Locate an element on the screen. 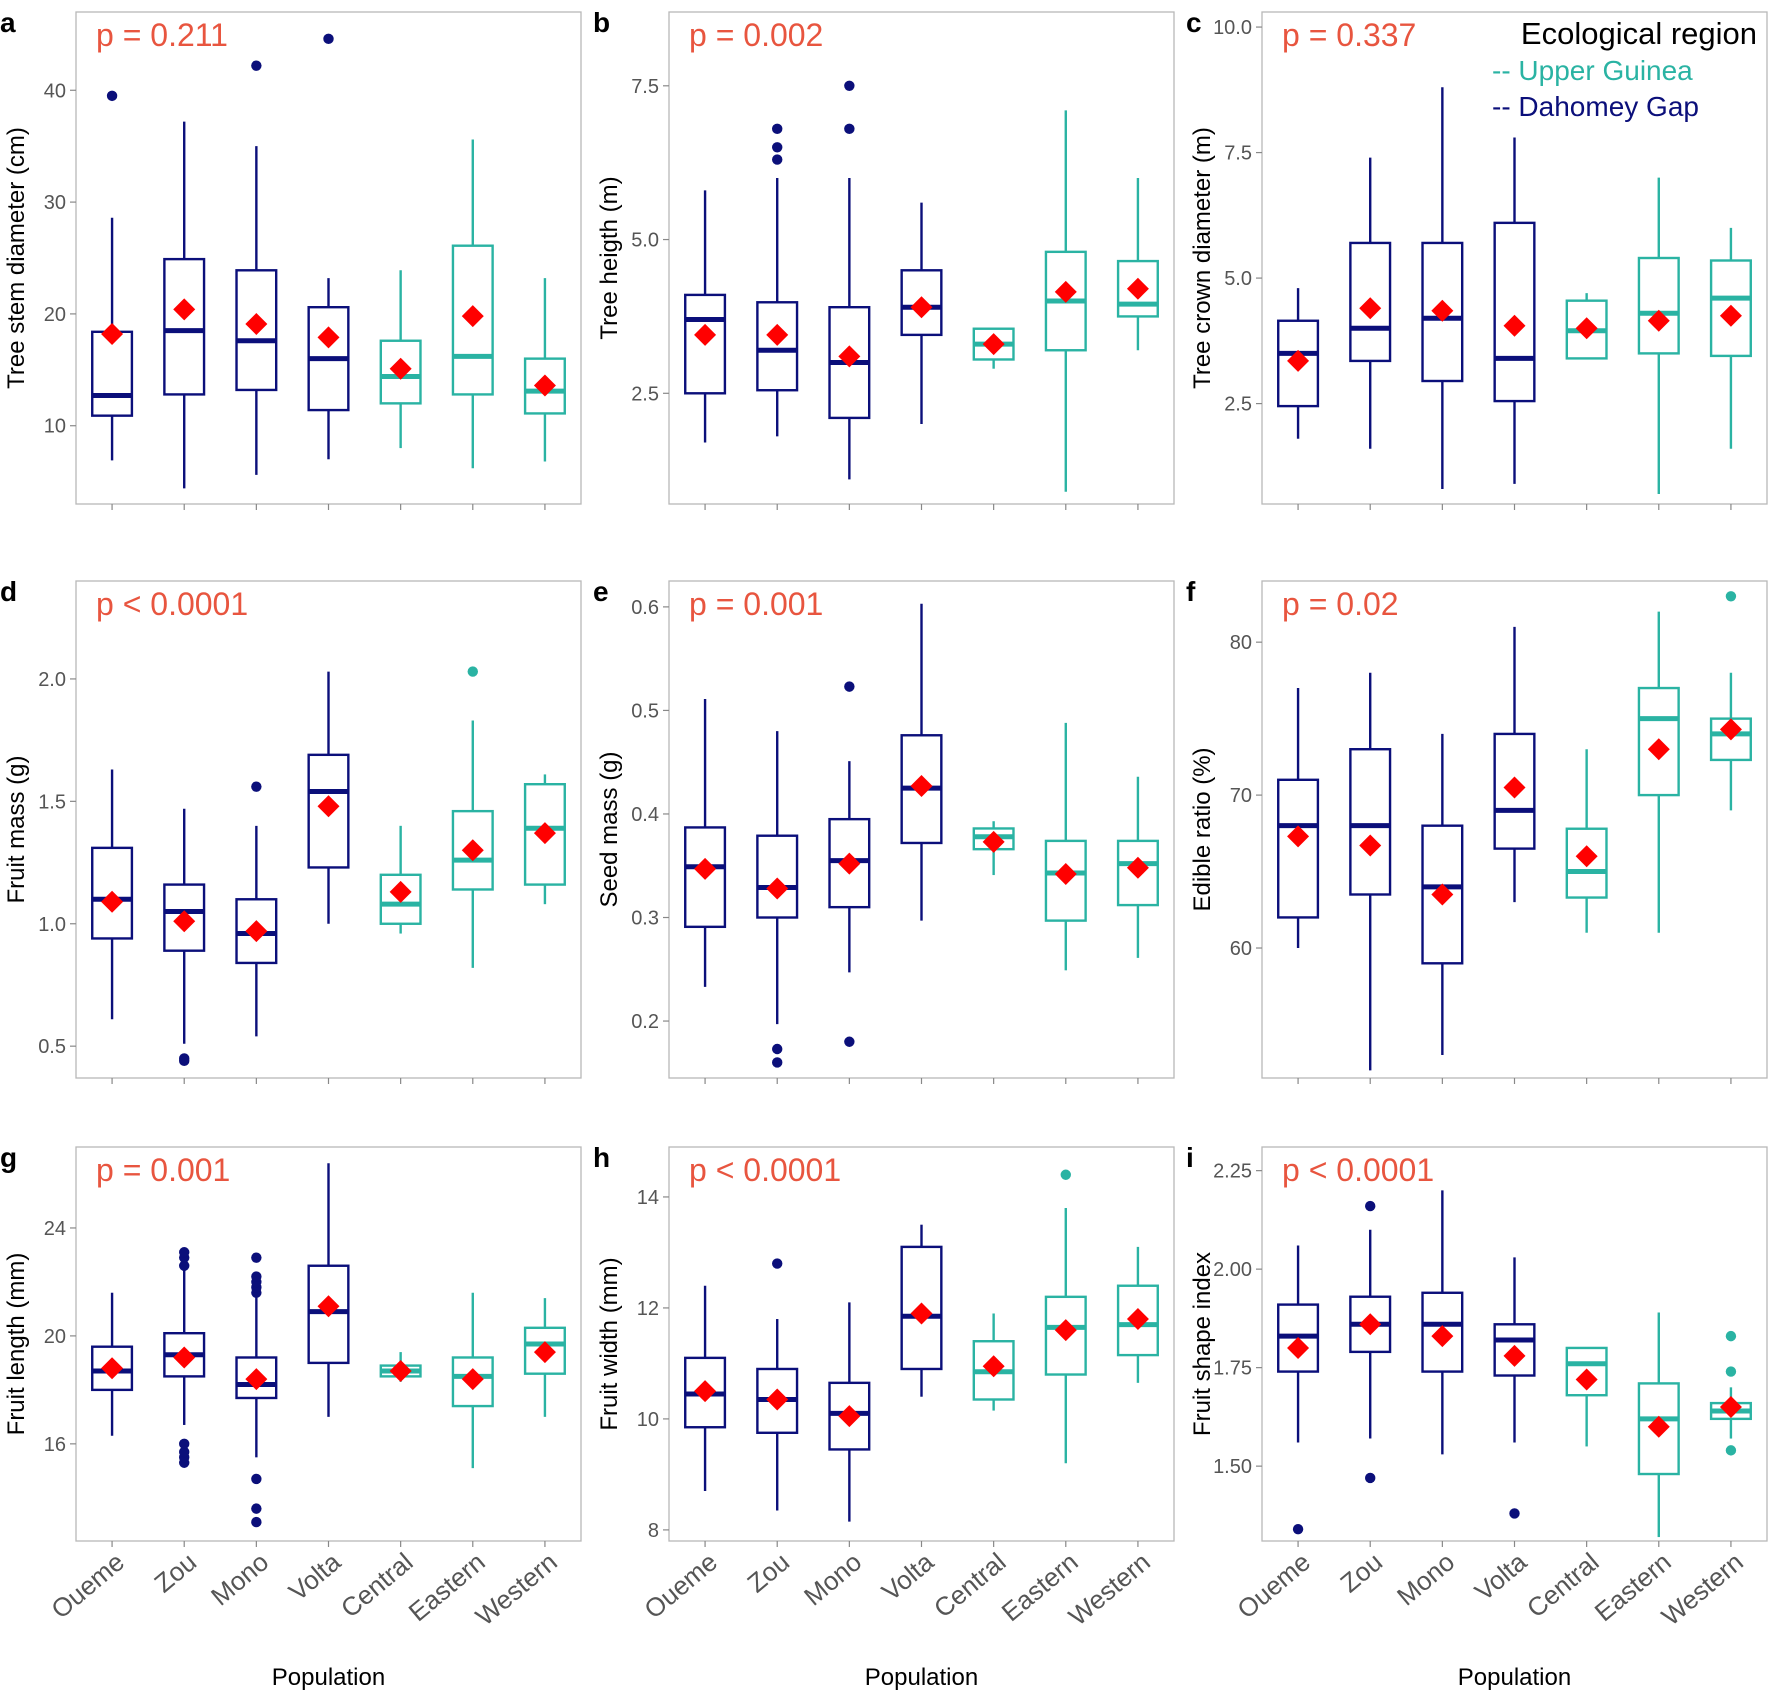 This screenshot has height=1692, width=1770. y-tick-label: 2.5 is located at coordinates (645, 394).